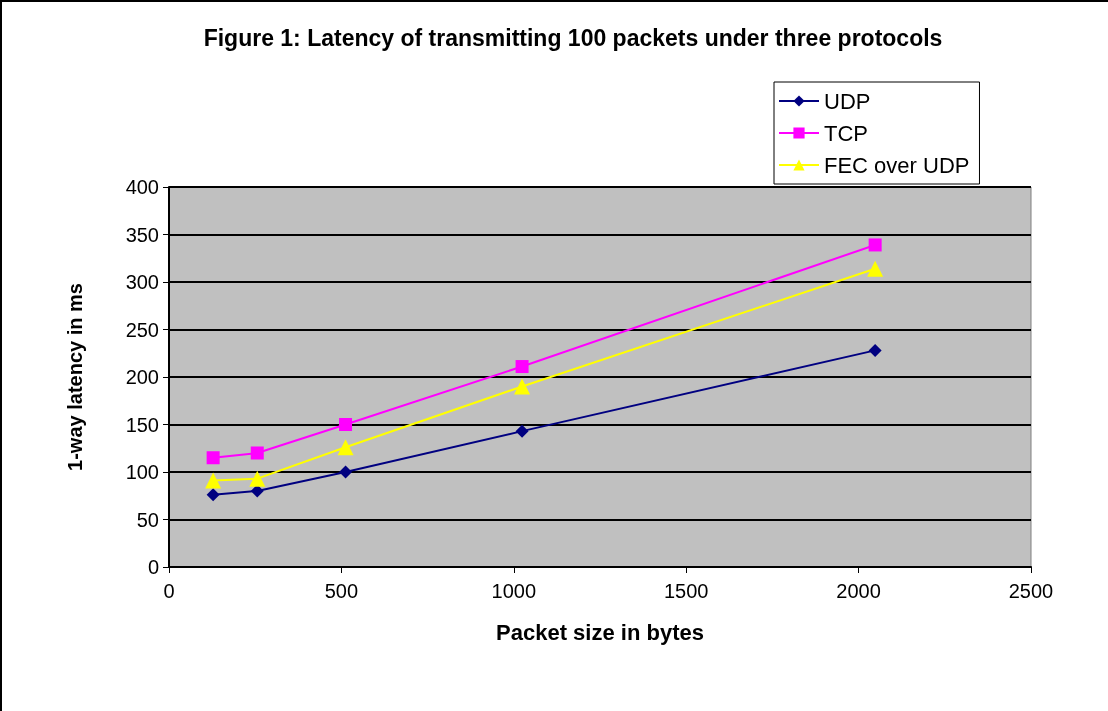 The image size is (1108, 711). Describe the element at coordinates (142, 424) in the screenshot. I see `y-tick-label: 150` at that location.